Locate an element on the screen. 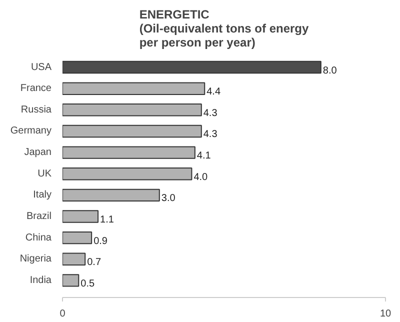 The width and height of the screenshot is (400, 322). y-tick-label: USA is located at coordinates (41, 67).